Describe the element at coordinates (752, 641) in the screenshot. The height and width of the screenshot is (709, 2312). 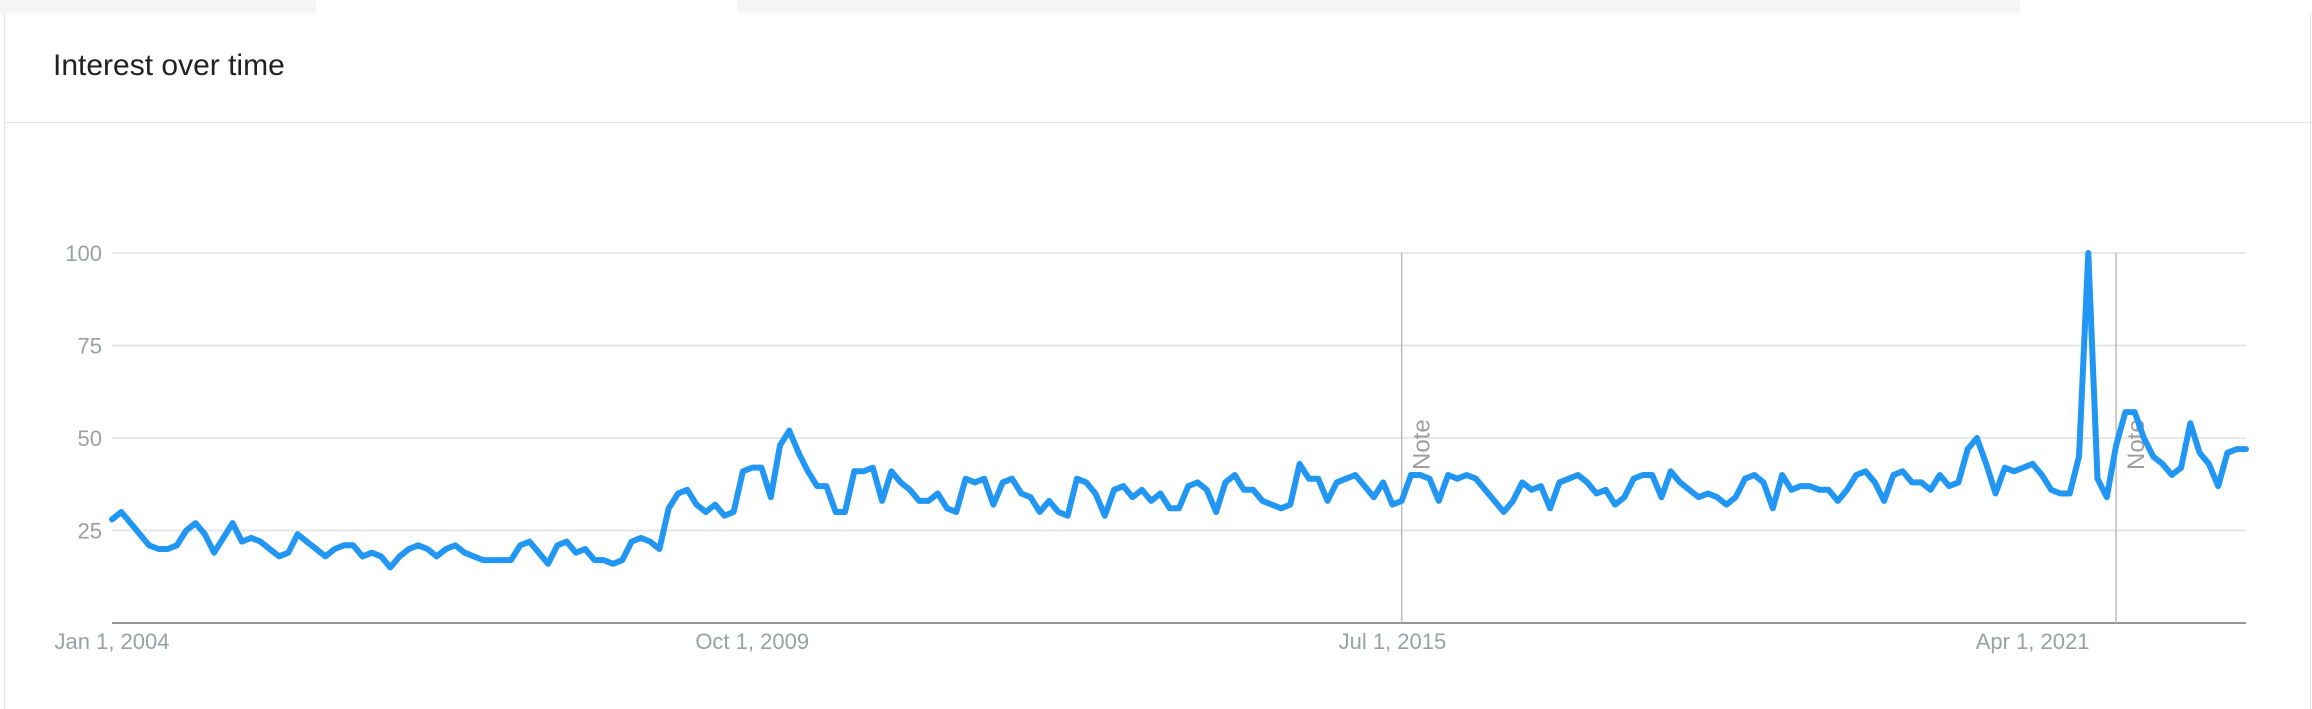
I see `x-tick-label: Oct 1, 2009` at that location.